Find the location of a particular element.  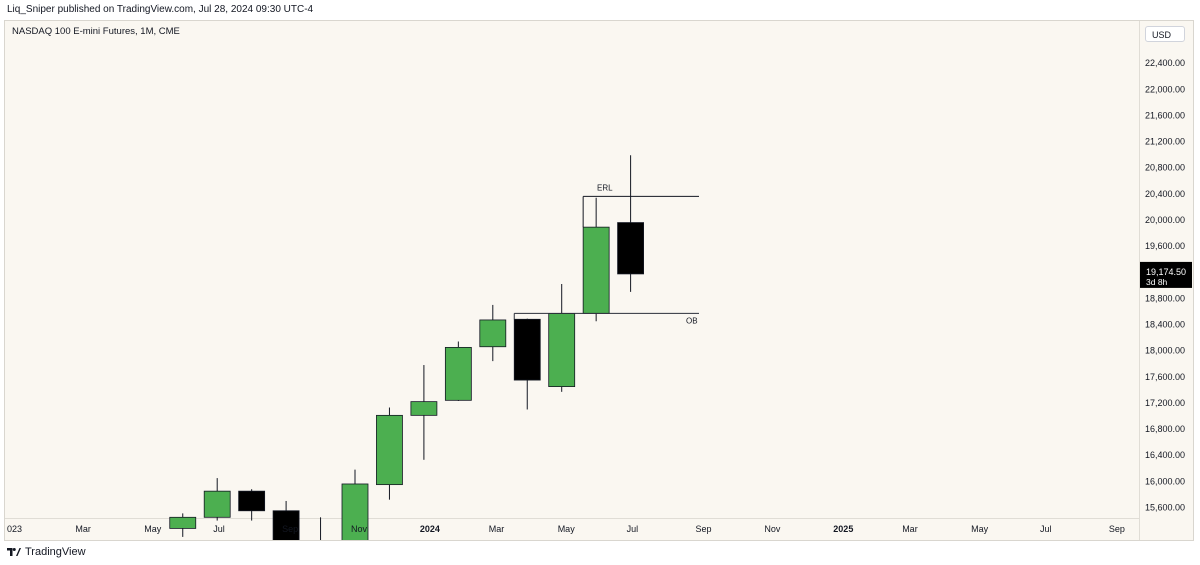

y-tick-label: 15,600.00 is located at coordinates (1165, 508).